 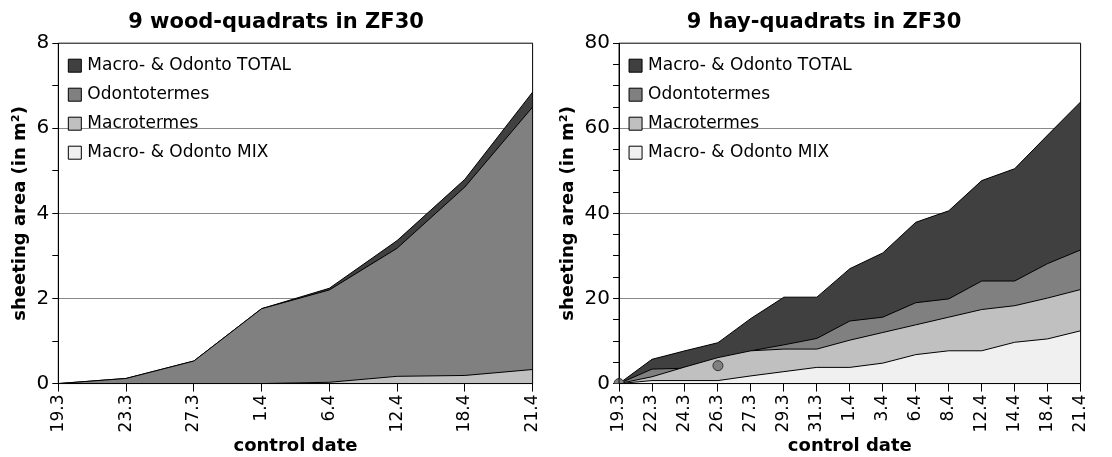 I want to click on chart-title: 9 wood-quadrats in ZF30, so click(x=276, y=21).